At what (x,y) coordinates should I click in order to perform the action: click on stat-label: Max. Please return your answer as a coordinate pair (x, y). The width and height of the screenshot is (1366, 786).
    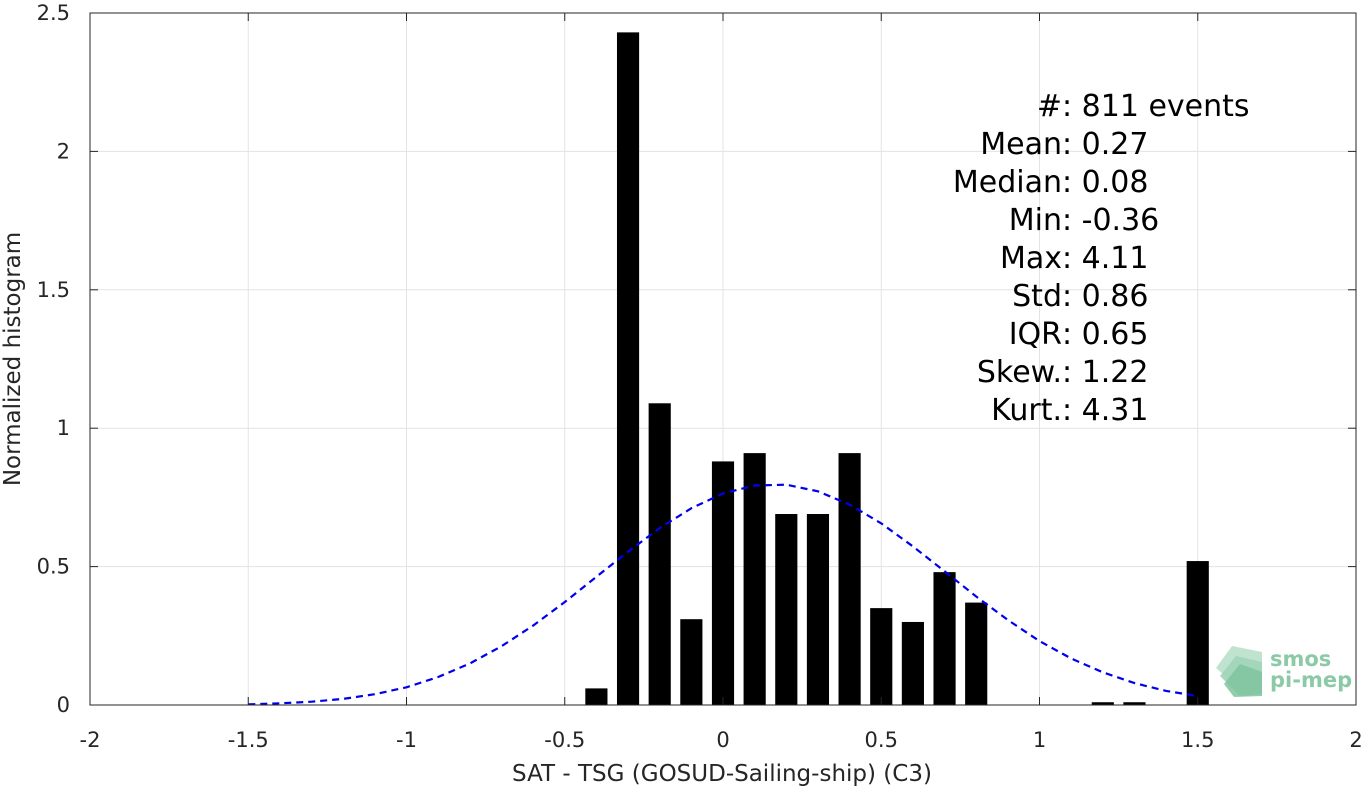
    Looking at the image, I should click on (1031, 258).